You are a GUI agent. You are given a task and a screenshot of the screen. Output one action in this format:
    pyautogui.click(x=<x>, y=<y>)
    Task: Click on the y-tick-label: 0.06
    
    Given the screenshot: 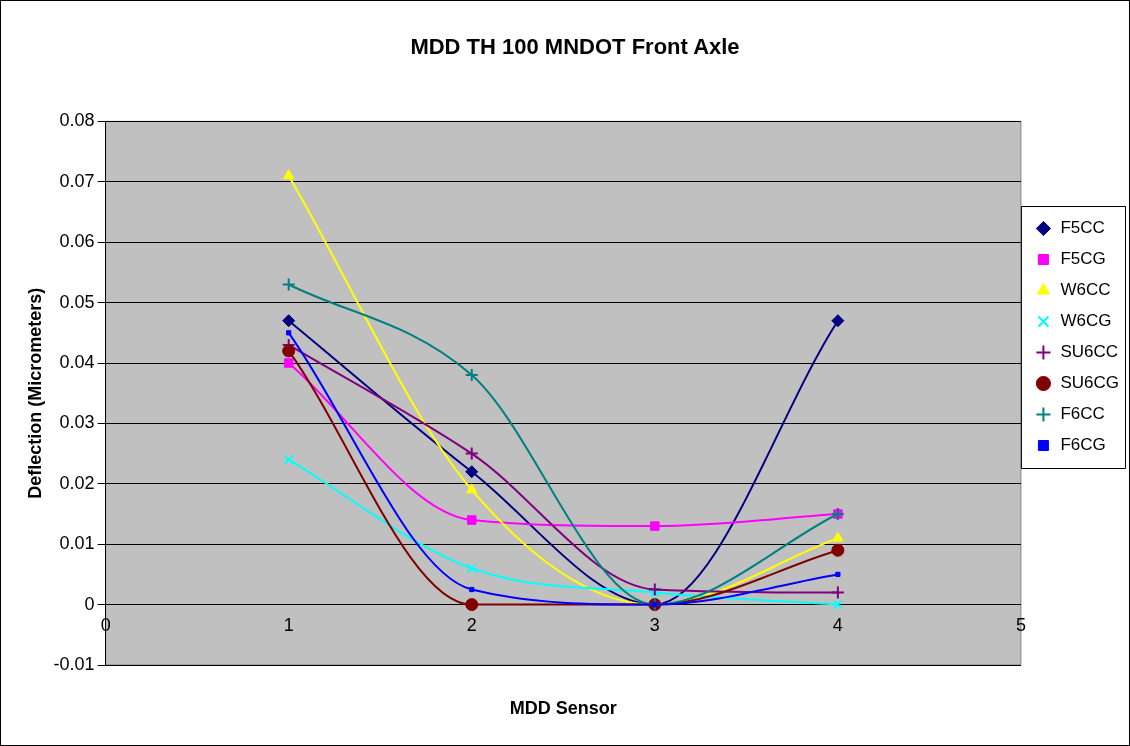 What is the action you would take?
    pyautogui.click(x=77, y=241)
    